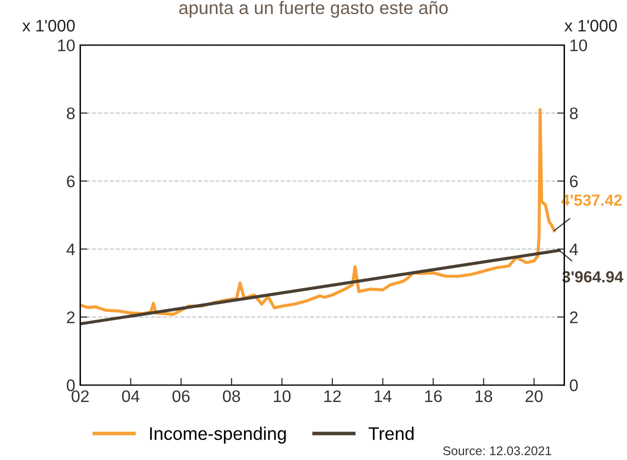  What do you see at coordinates (70, 385) in the screenshot?
I see `y-tick-label: 0` at bounding box center [70, 385].